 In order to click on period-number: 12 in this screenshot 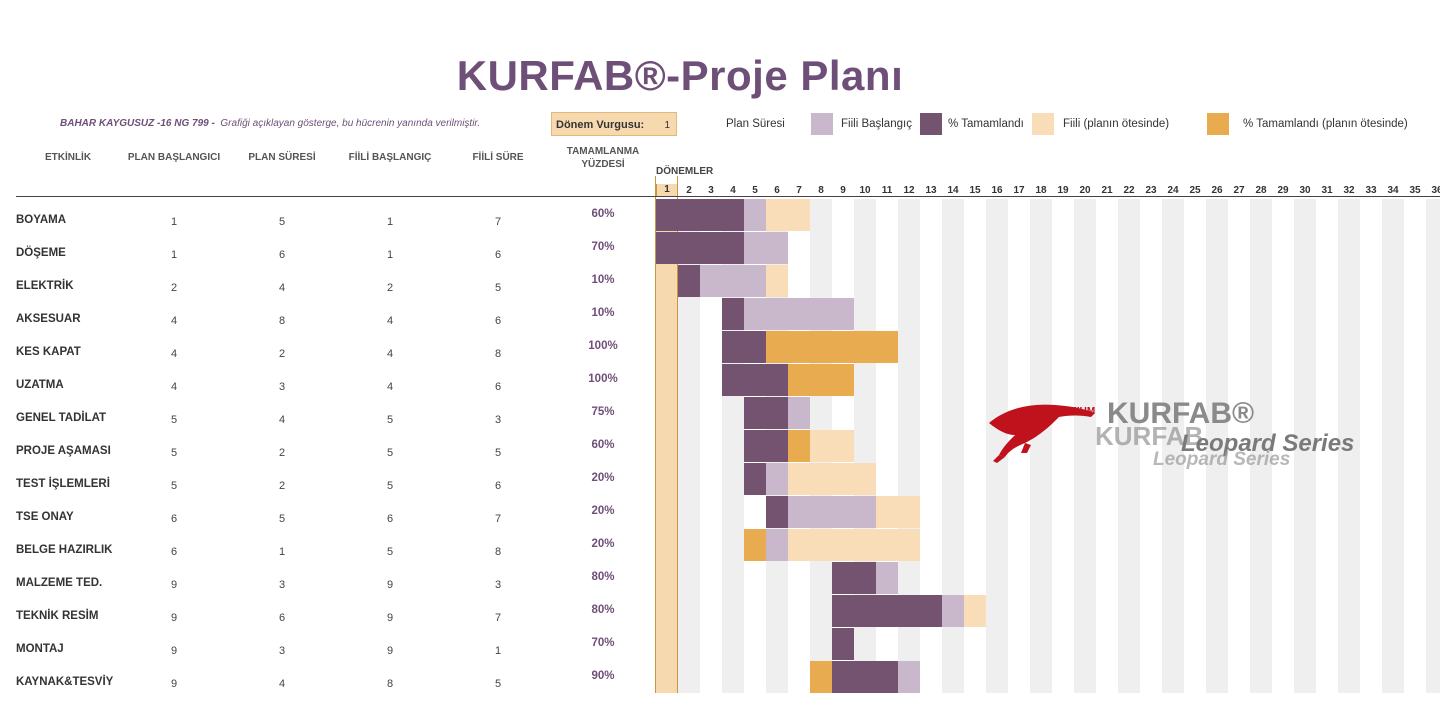, I will do `click(909, 190)`.